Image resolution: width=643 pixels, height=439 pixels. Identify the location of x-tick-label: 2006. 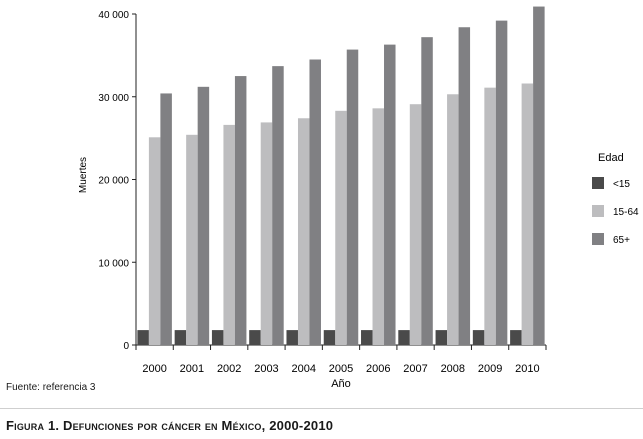
(378, 369).